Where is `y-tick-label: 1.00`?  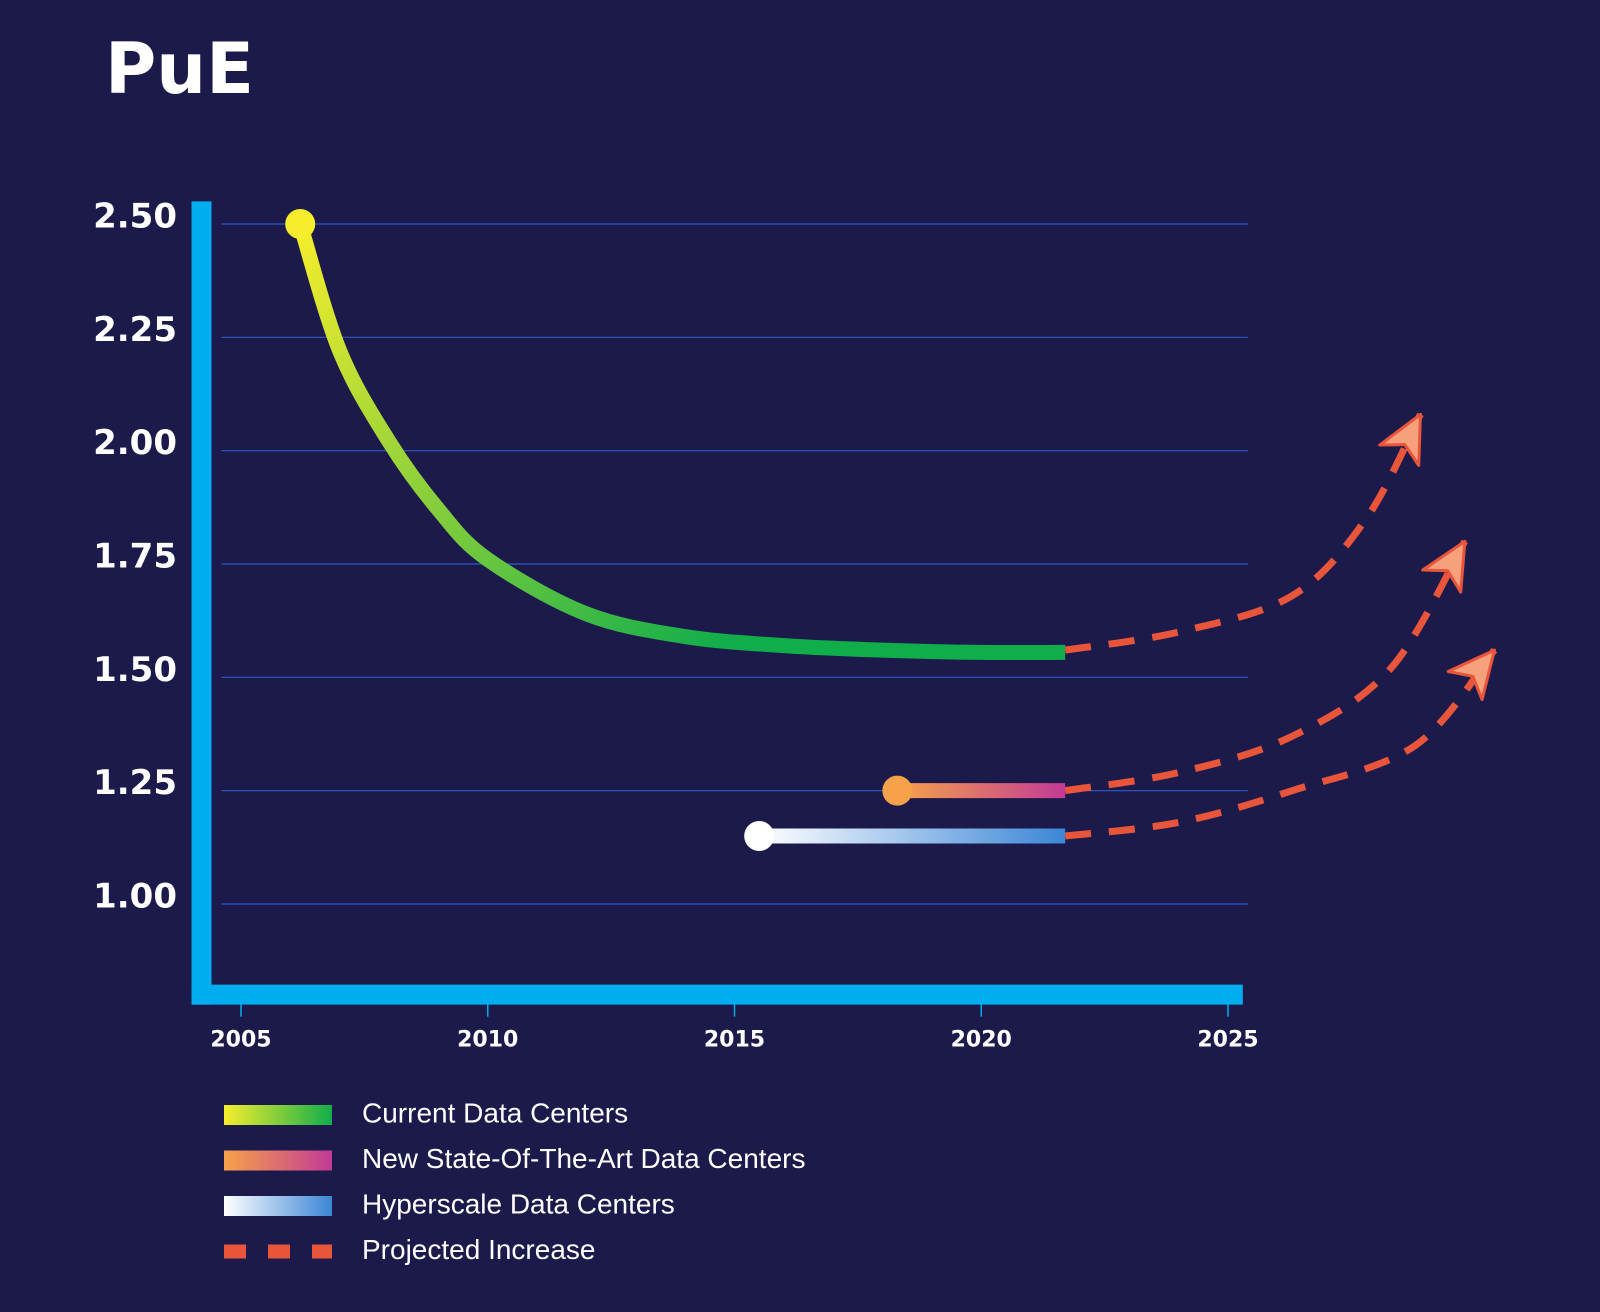 y-tick-label: 1.00 is located at coordinates (135, 897).